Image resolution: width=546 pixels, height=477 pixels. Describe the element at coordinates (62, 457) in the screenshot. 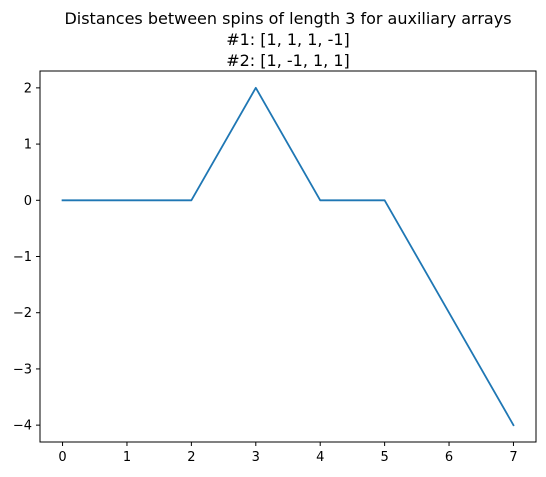

I see `x-tick-label: 0` at that location.